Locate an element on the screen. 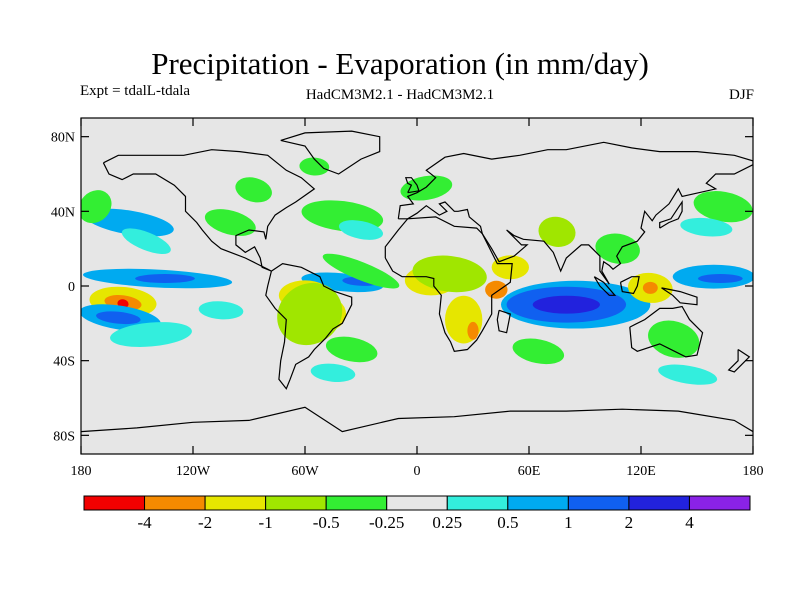 The height and width of the screenshot is (600, 800). lat-tick-label: 0 is located at coordinates (71, 287).